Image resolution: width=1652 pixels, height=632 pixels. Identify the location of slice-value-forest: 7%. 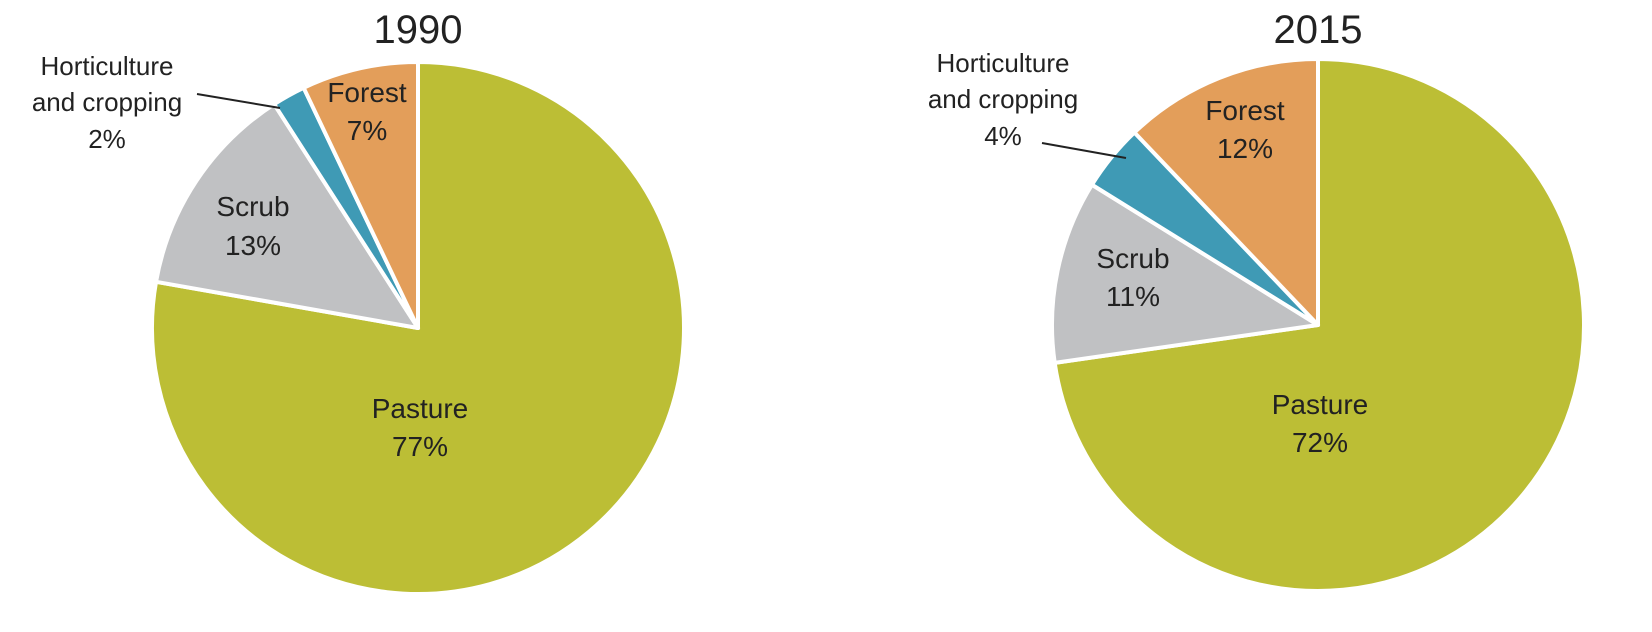
(367, 130).